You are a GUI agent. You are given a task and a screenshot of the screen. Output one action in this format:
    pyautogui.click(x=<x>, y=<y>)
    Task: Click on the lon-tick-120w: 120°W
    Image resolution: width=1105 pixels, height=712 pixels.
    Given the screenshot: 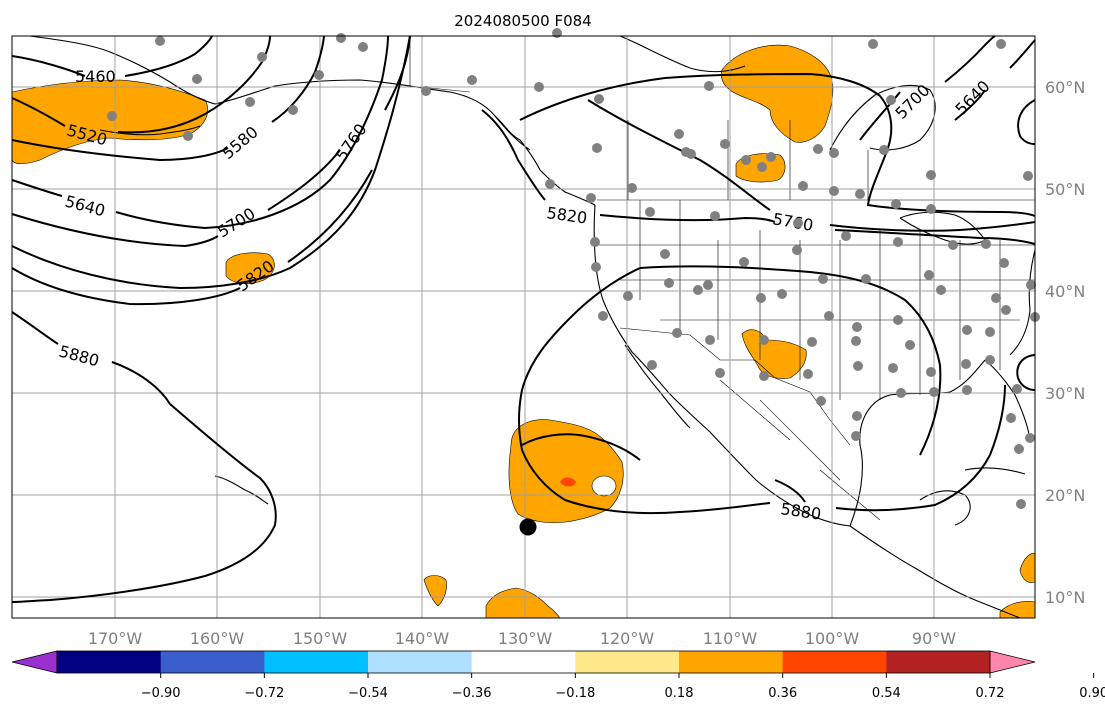 What is the action you would take?
    pyautogui.click(x=627, y=638)
    